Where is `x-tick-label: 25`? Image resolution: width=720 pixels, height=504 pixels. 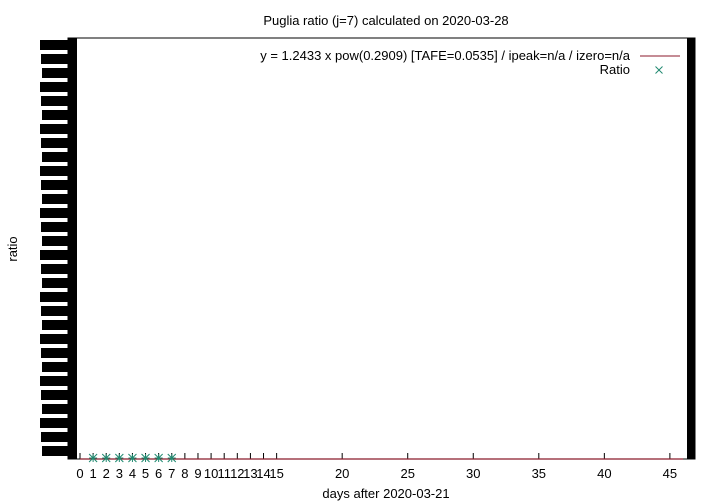 x-tick-label: 25 is located at coordinates (407, 473).